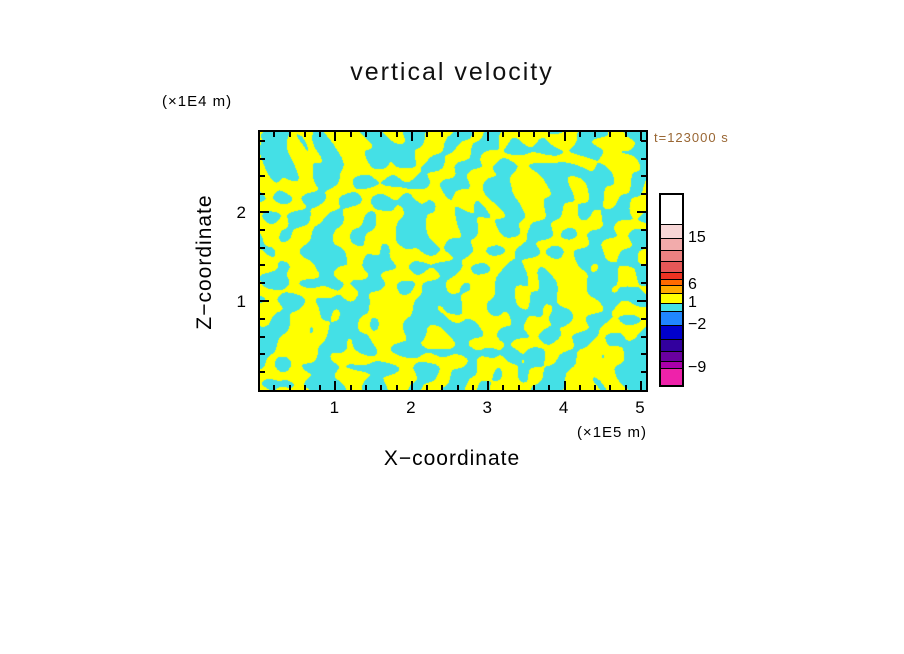  Describe the element at coordinates (640, 407) in the screenshot. I see `x-tick-label: 5` at that location.